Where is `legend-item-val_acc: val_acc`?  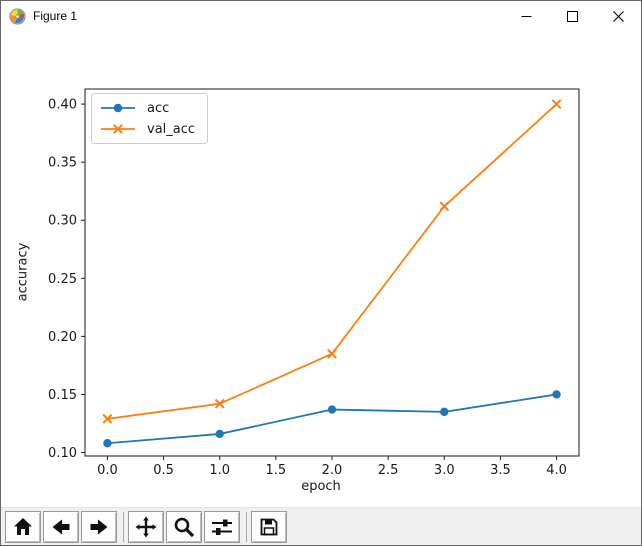
legend-item-val_acc: val_acc is located at coordinates (147, 129).